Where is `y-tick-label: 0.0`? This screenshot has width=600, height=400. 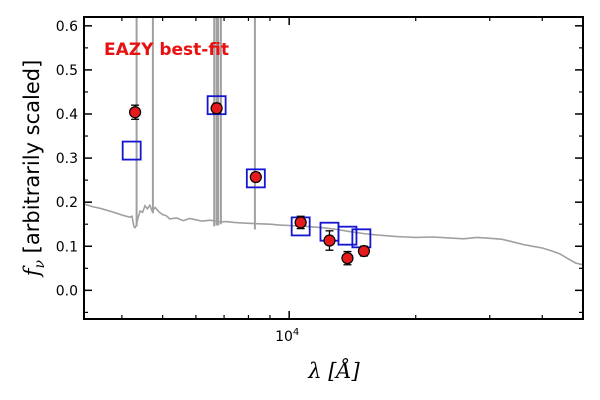
y-tick-label: 0.0 is located at coordinates (67, 291).